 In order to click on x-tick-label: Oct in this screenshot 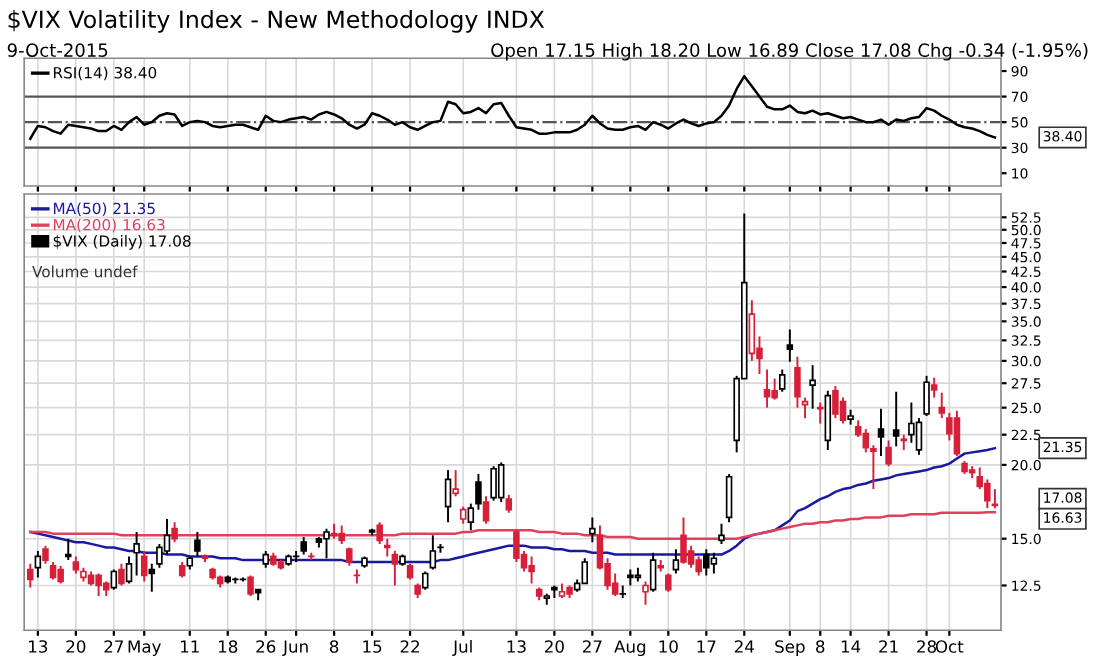, I will do `click(949, 646)`.